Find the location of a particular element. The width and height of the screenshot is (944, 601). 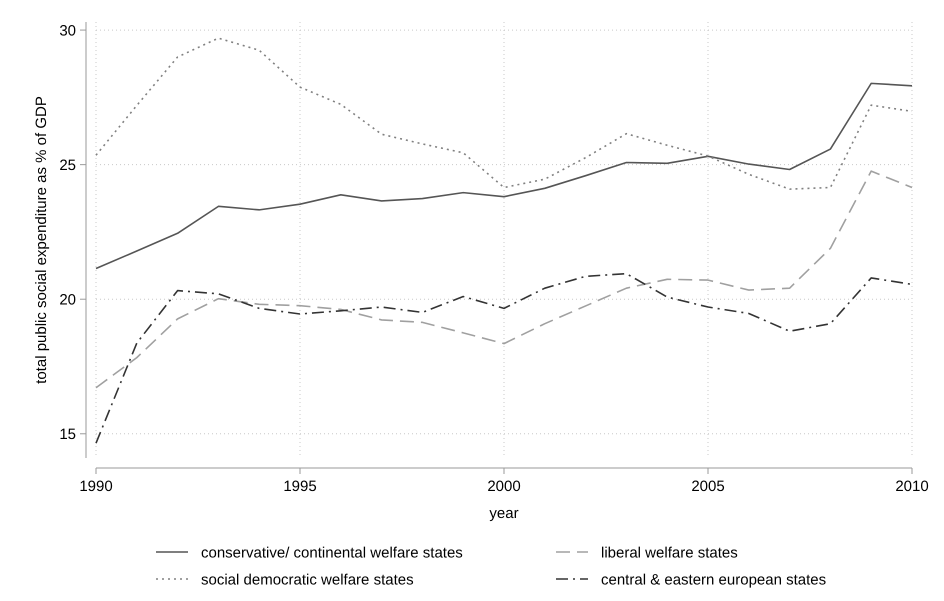

x-tick-label: 2005 is located at coordinates (708, 486).